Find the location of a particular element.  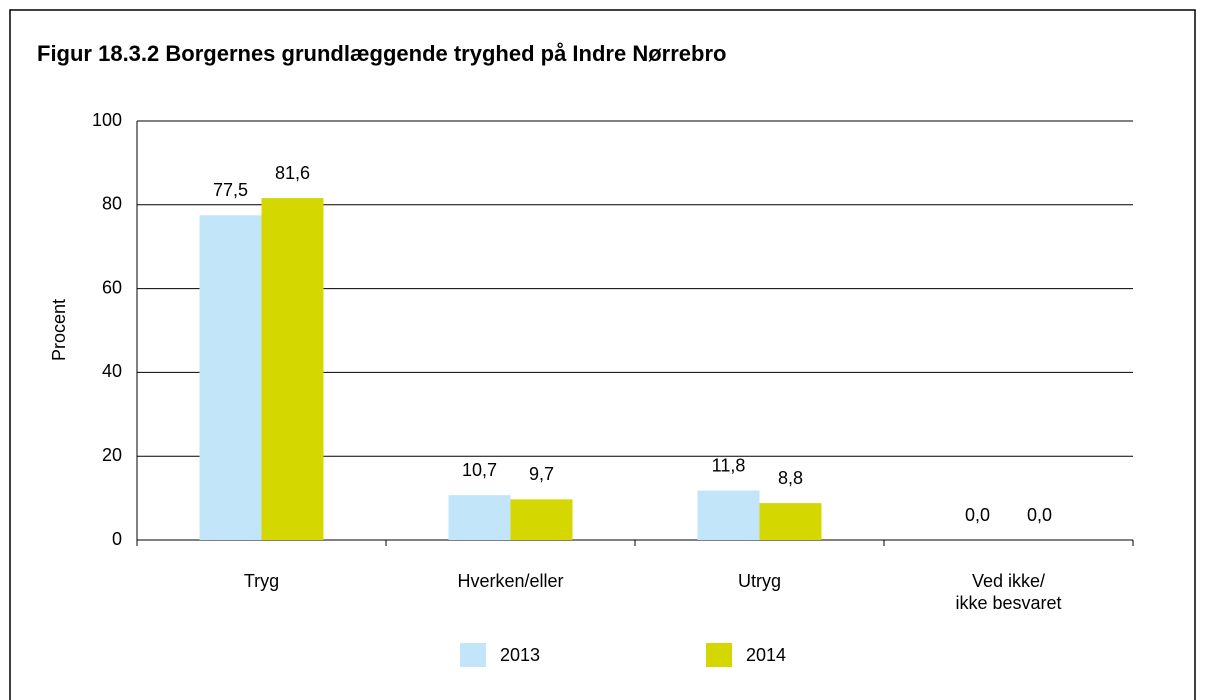

x-tick-label: ikke besvaret is located at coordinates (1008, 603).